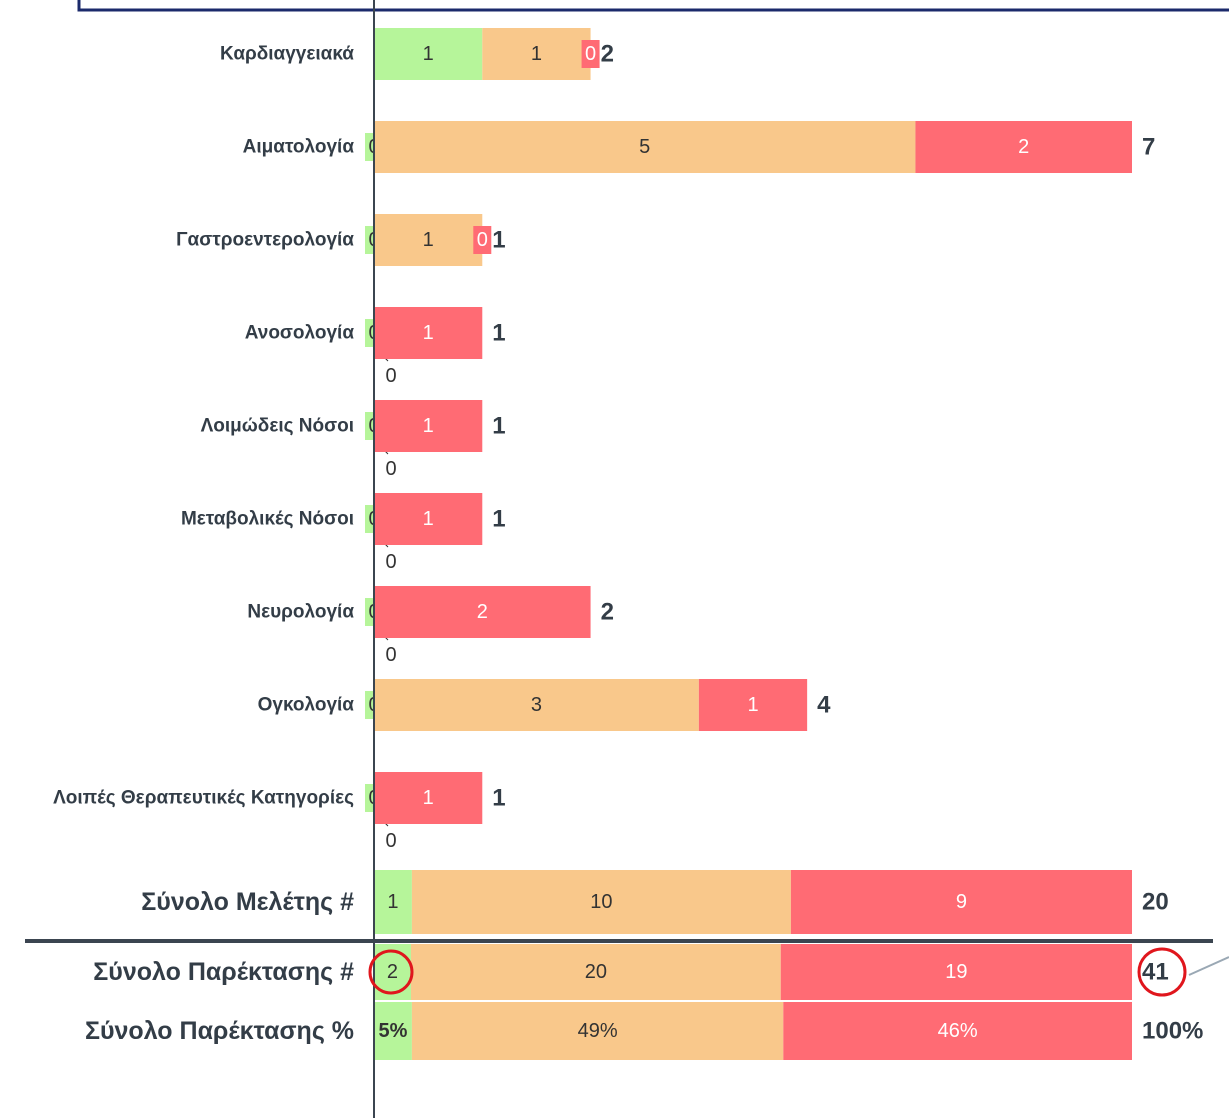 The image size is (1229, 1118). What do you see at coordinates (277, 426) in the screenshot?
I see `category-label: Λοιμώδεις Νόσοι` at bounding box center [277, 426].